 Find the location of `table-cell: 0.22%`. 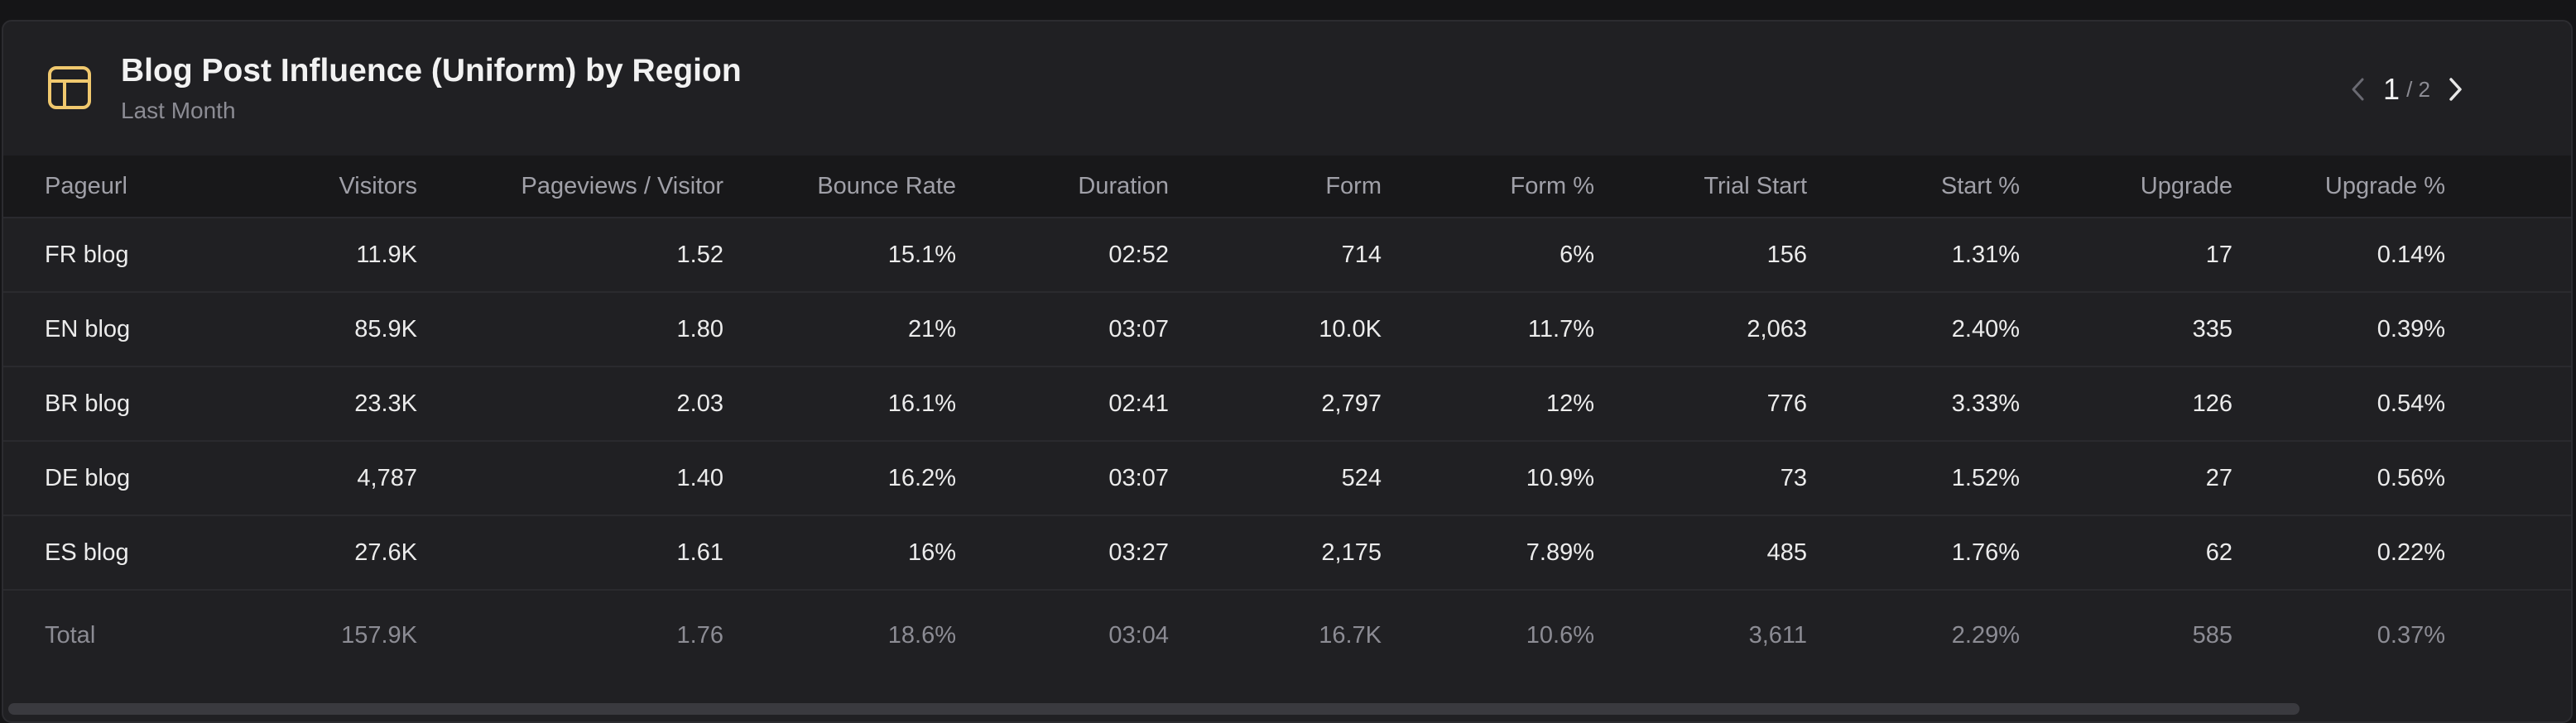

table-cell: 0.22% is located at coordinates (2338, 553).